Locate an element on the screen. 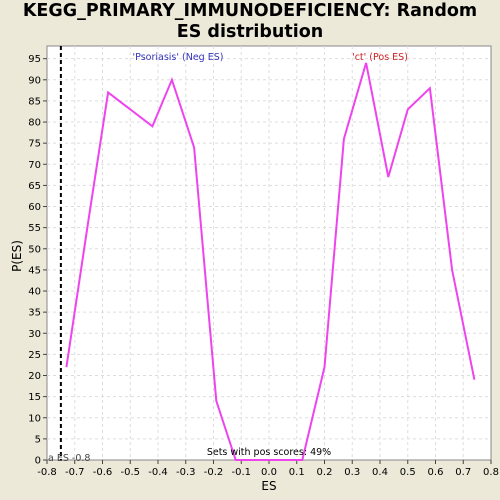 The width and height of the screenshot is (500, 500). y-tick-label: 60 is located at coordinates (34, 207).